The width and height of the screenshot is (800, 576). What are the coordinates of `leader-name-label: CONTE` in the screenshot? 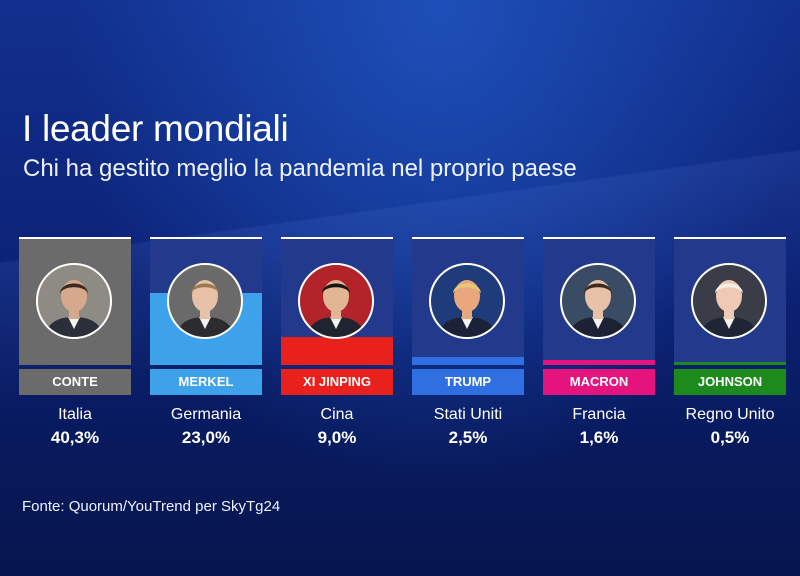 It's located at (75, 382).